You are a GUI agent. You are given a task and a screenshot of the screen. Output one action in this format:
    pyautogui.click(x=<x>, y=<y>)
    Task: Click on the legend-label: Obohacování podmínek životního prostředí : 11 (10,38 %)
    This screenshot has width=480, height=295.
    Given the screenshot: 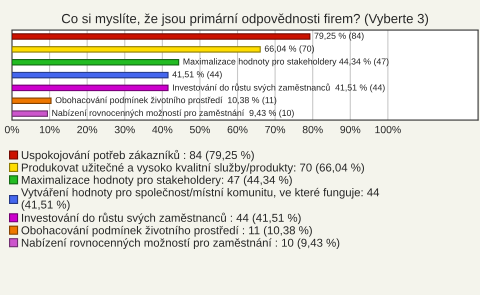 What is the action you would take?
    pyautogui.click(x=166, y=231)
    